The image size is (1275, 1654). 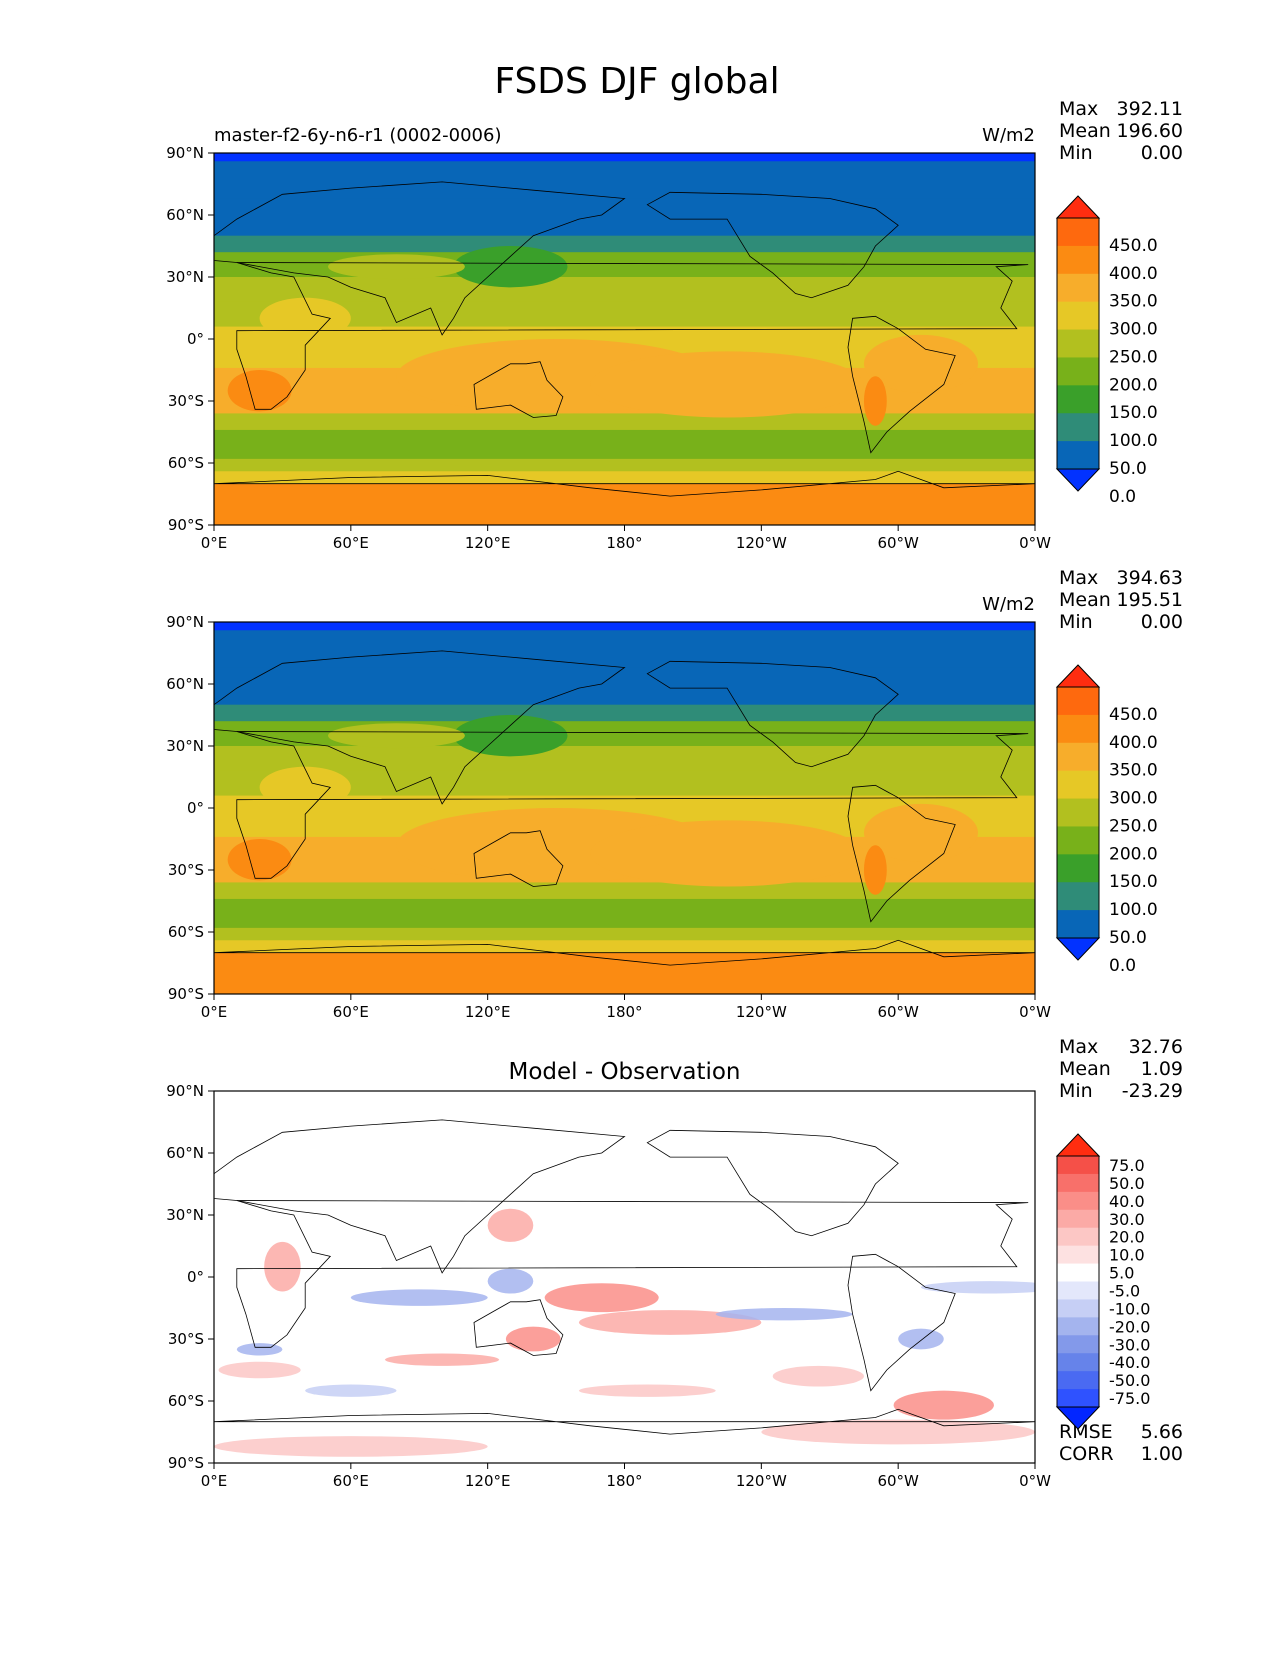 What do you see at coordinates (1162, 1069) in the screenshot?
I see `stat-value: 1.09` at bounding box center [1162, 1069].